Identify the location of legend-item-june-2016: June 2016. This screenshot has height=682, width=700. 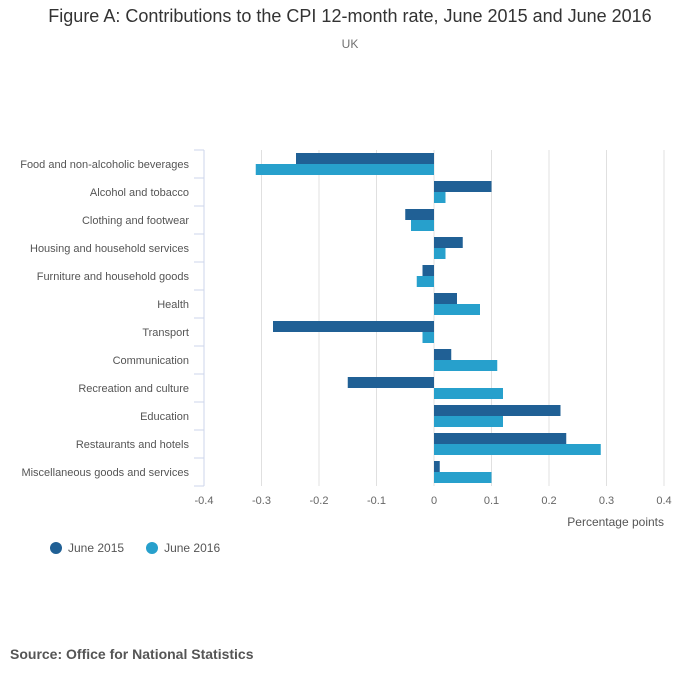
(183, 548).